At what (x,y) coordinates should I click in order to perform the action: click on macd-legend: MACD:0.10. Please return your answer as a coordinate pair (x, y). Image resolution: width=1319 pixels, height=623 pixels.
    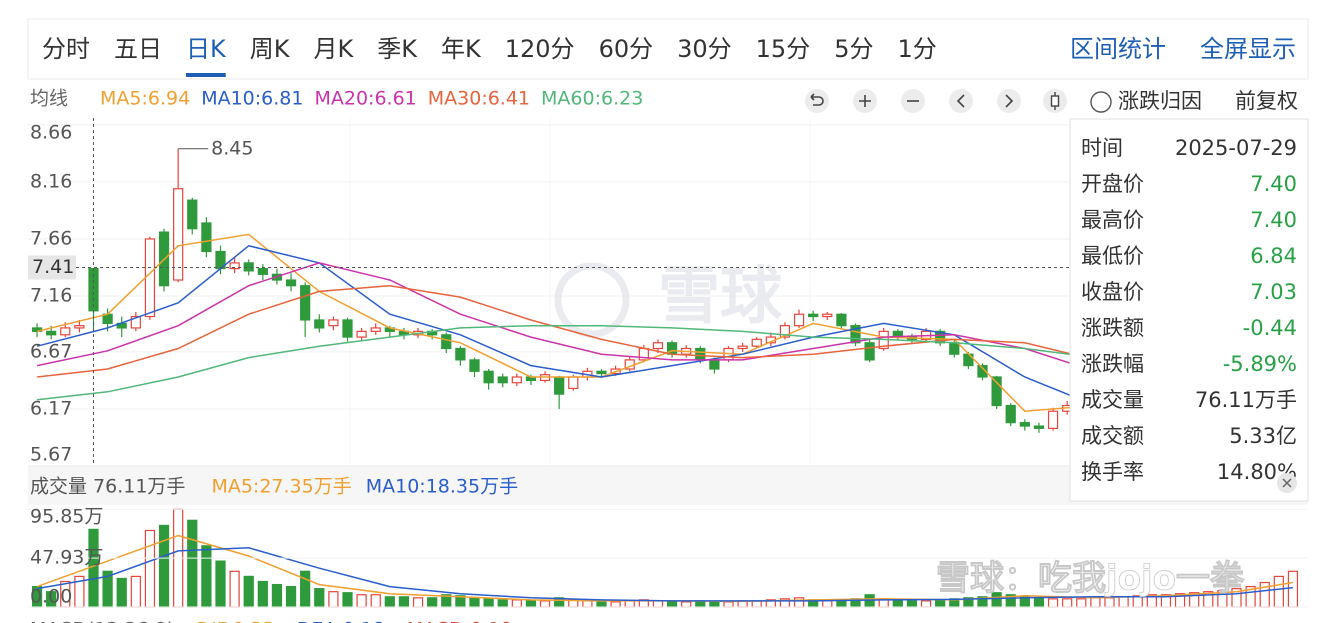
    Looking at the image, I should click on (460, 621).